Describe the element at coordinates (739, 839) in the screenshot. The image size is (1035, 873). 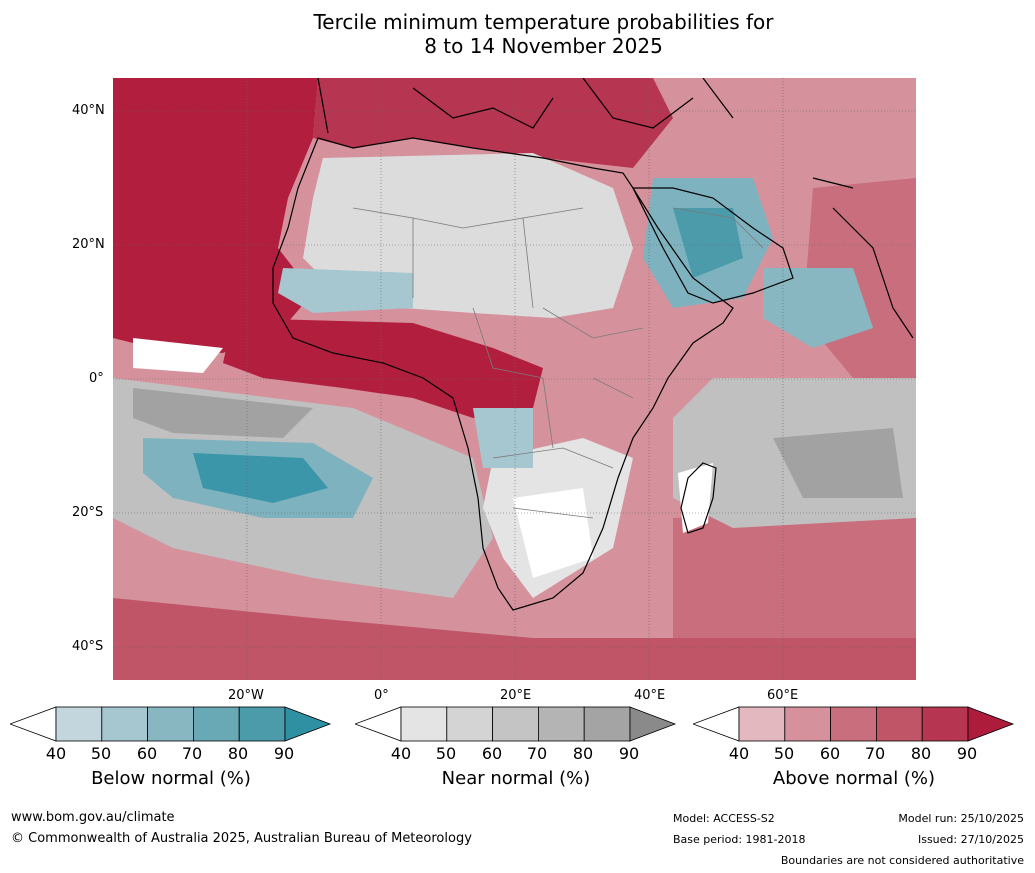
I see `footer-base-period: Base period: 1981-2018` at that location.